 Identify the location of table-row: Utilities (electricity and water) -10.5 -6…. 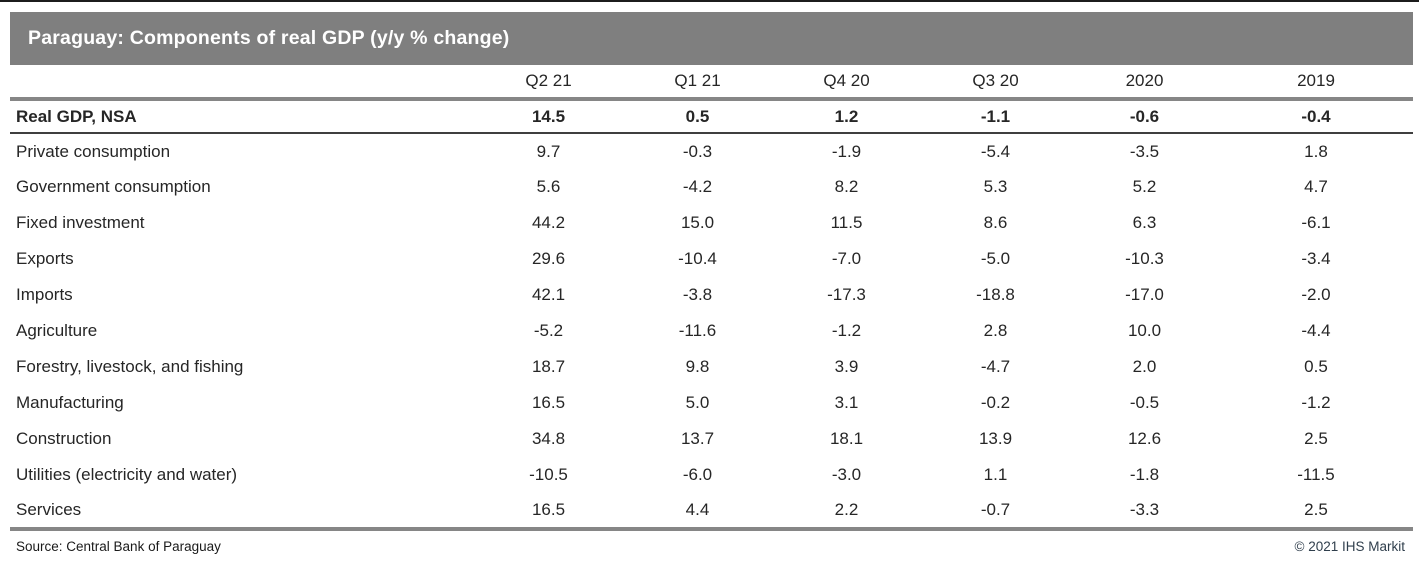
(711, 475).